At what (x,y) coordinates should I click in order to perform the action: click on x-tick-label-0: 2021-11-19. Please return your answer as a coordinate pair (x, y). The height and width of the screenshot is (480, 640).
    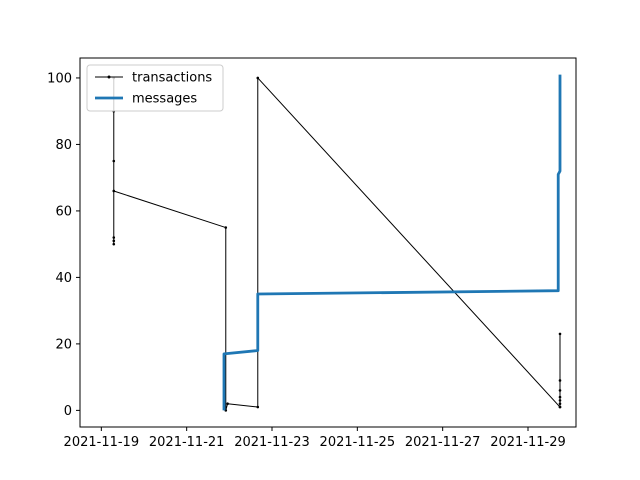
    Looking at the image, I should click on (102, 442).